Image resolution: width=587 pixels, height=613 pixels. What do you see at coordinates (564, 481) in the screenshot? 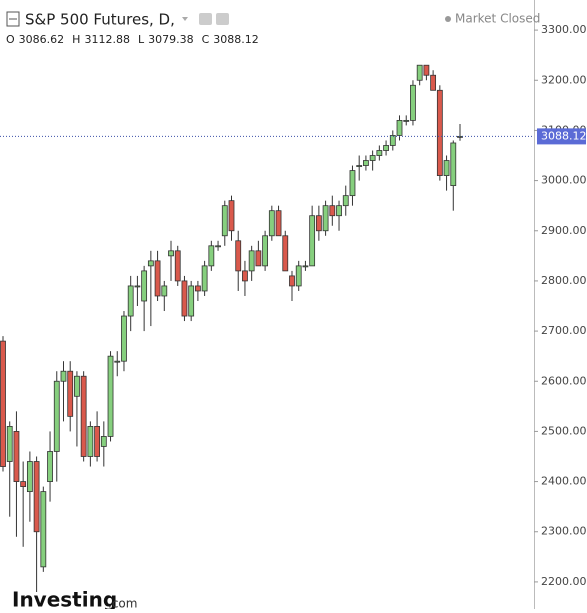
I see `y-tick-label: 2400.00` at bounding box center [564, 481].